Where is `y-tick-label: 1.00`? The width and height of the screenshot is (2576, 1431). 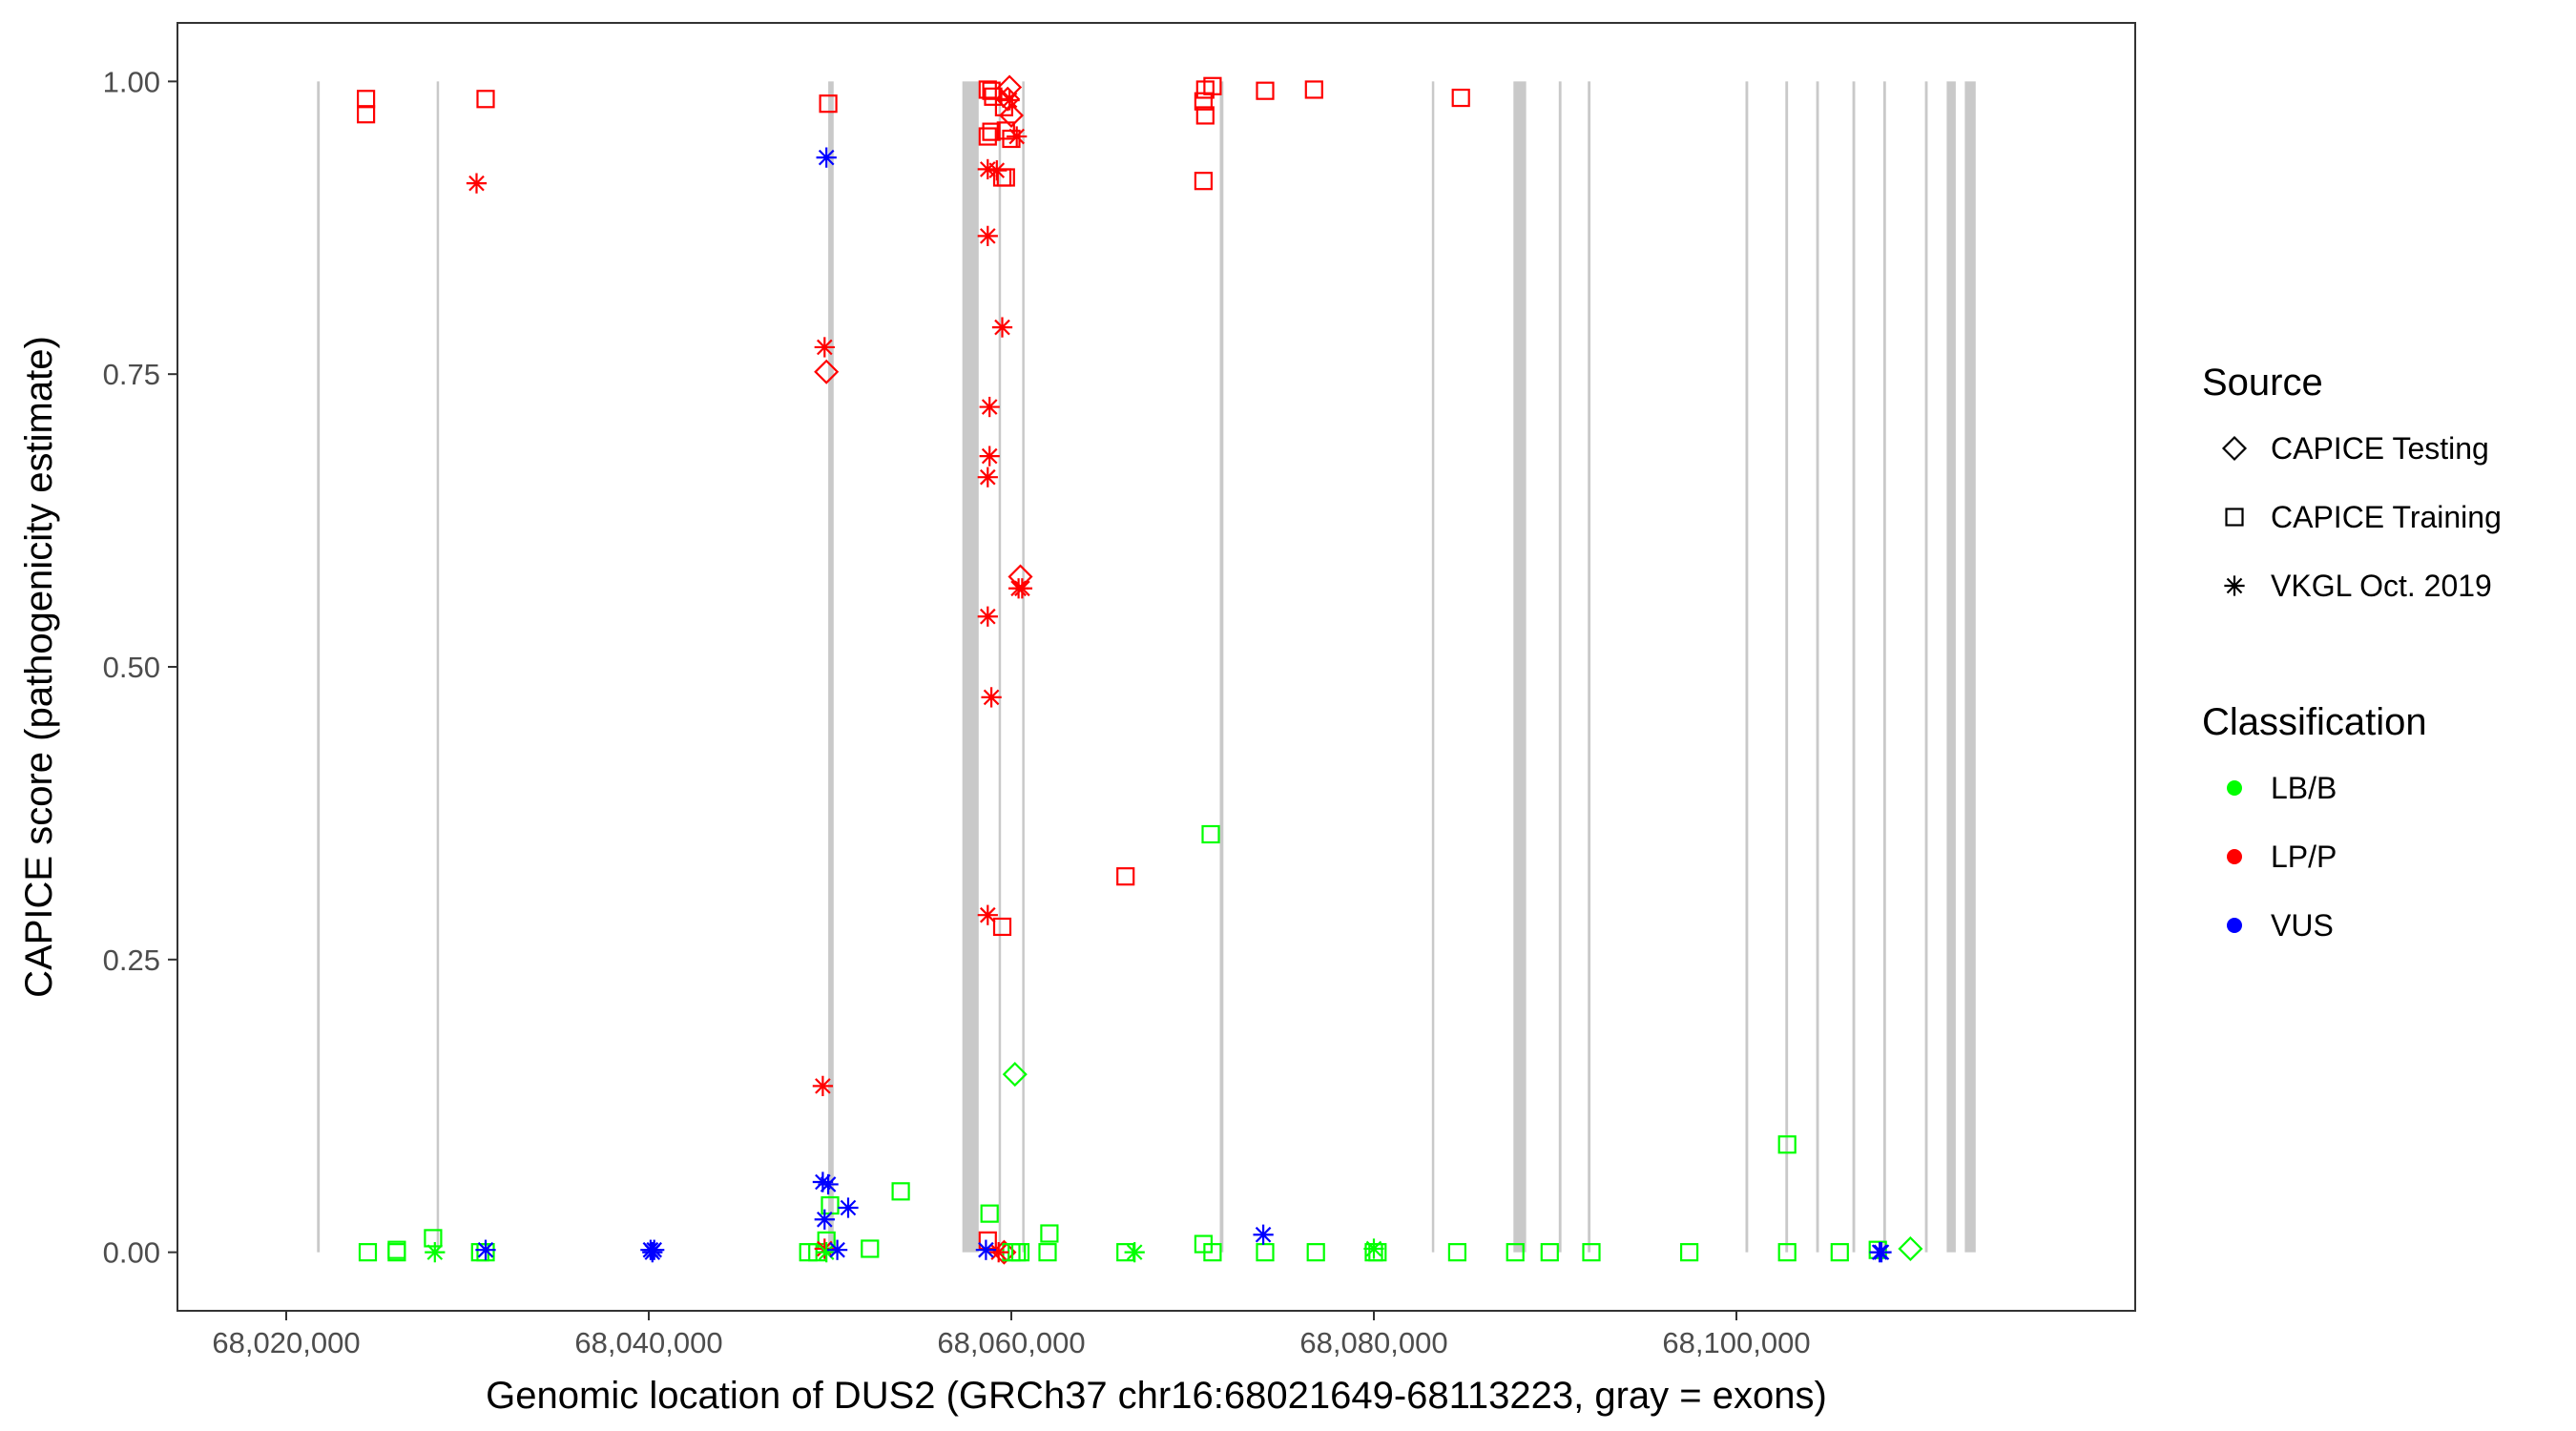
y-tick-label: 1.00 is located at coordinates (131, 81).